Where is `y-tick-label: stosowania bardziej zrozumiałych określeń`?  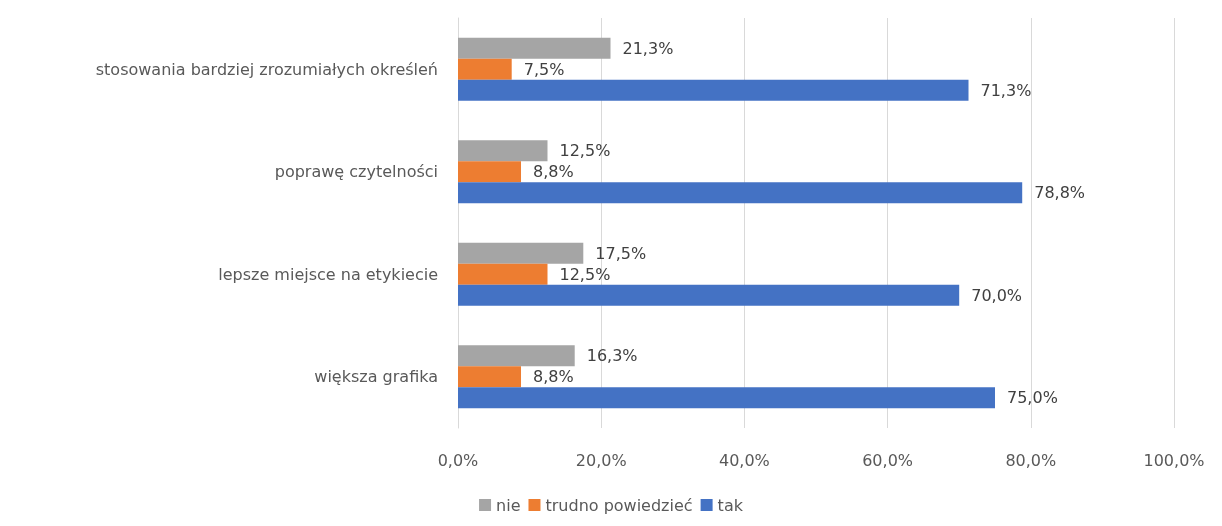
y-tick-label: stosowania bardziej zrozumiałych określeń is located at coordinates (266, 69).